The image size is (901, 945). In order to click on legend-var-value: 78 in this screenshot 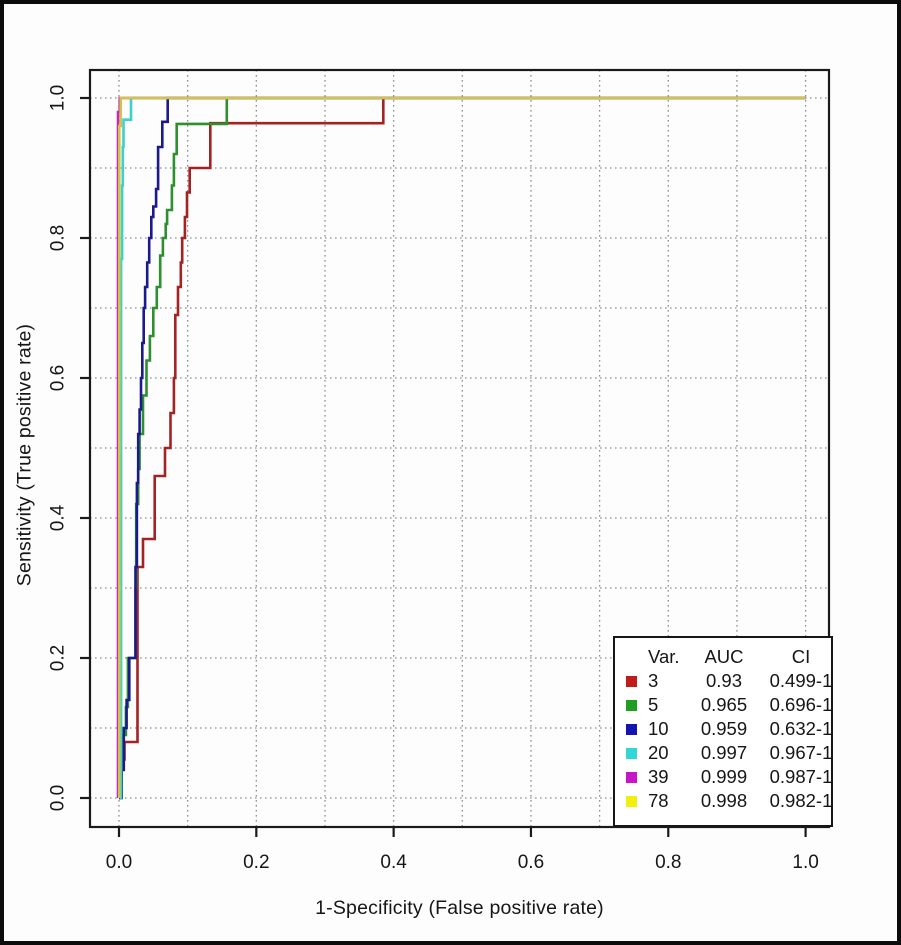, I will do `click(658, 800)`.